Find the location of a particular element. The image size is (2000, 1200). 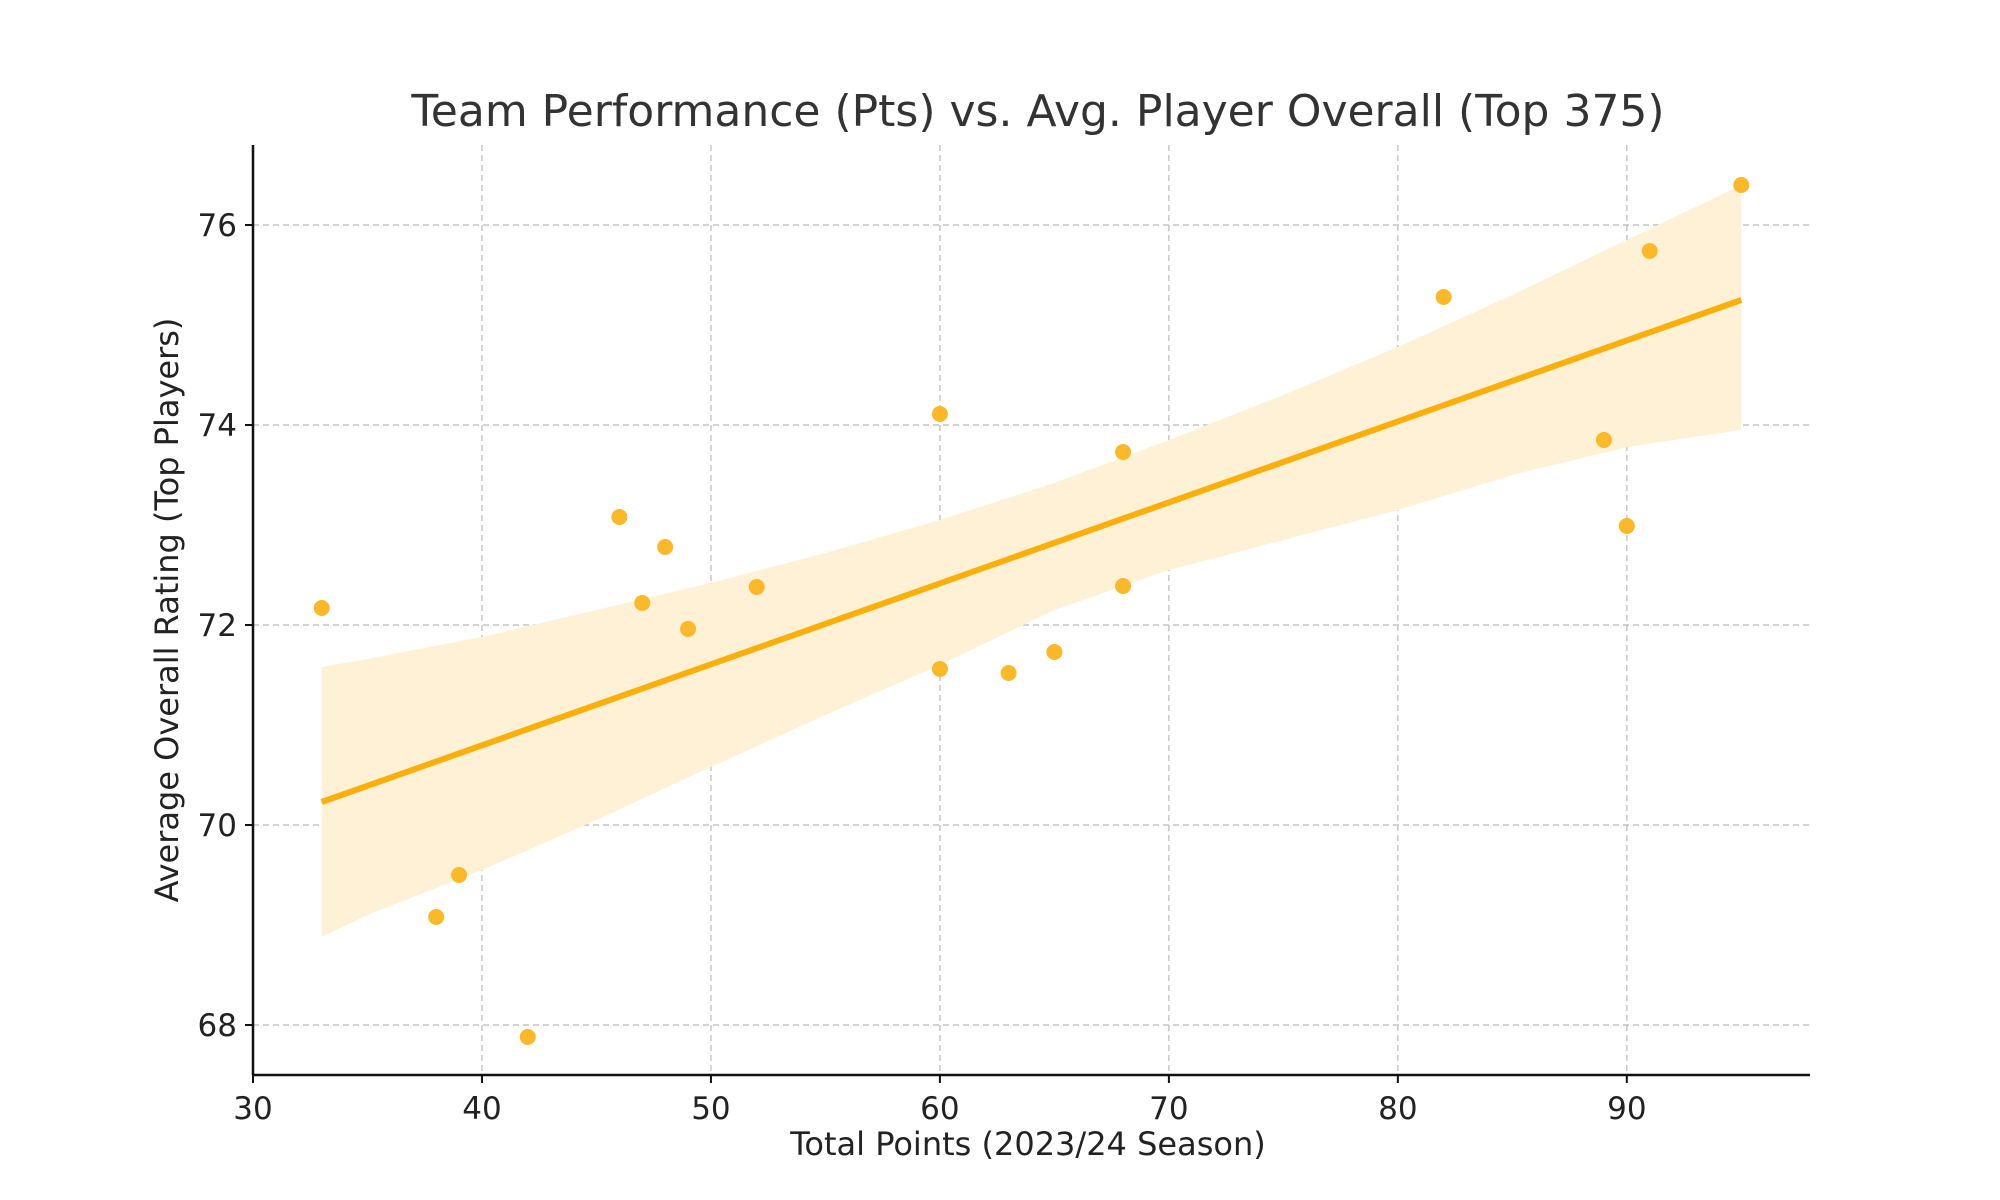

y-tick-label: 76 is located at coordinates (217, 226).